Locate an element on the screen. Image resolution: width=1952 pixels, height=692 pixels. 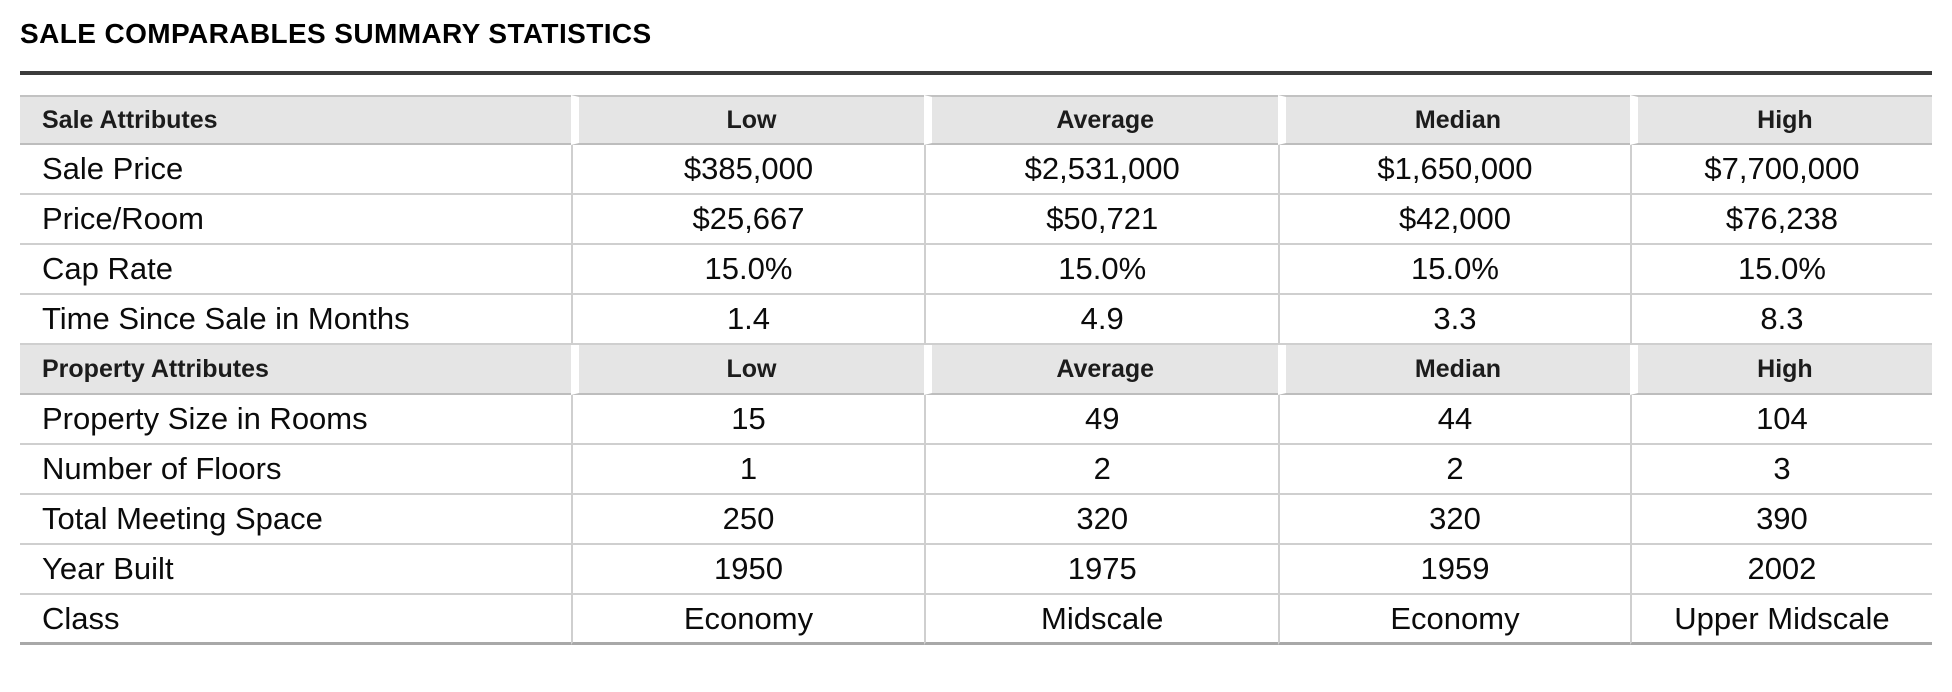
cell-value: Upper Midscale is located at coordinates (1780, 620).